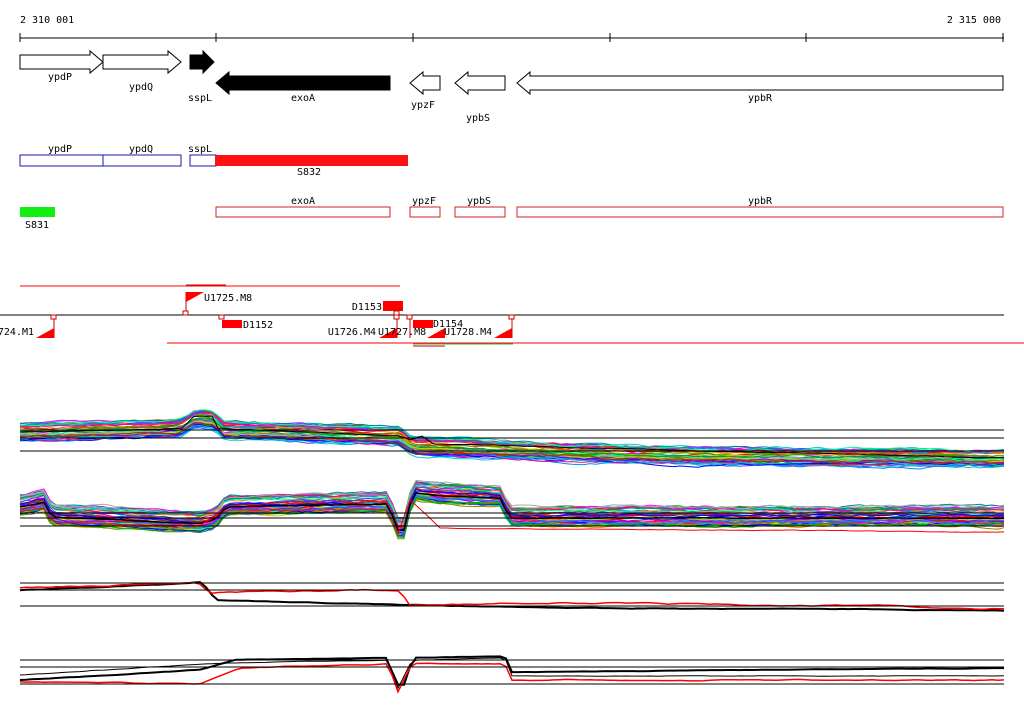 This screenshot has width=1024, height=714. What do you see at coordinates (471, 326) in the screenshot?
I see `feature-U1728.M4: U1728.M4` at bounding box center [471, 326].